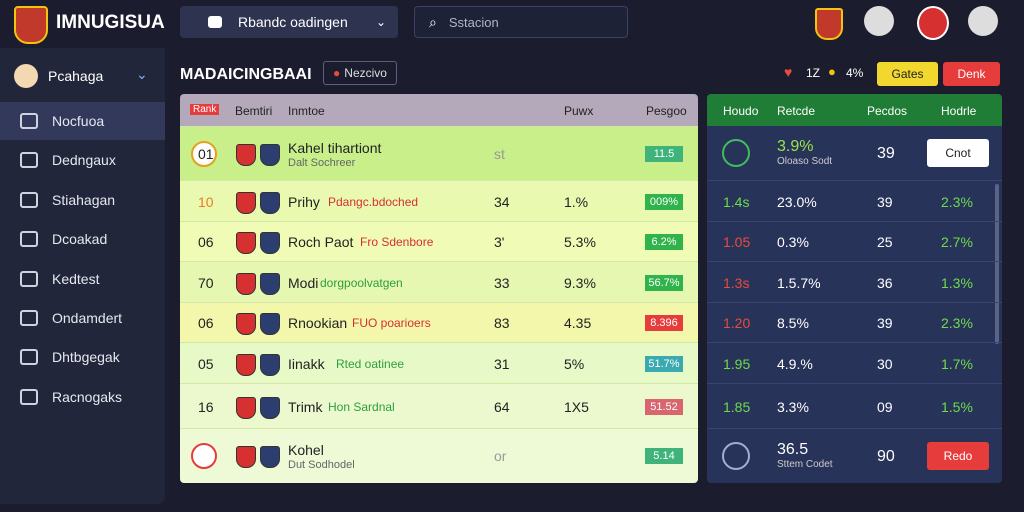 Image resolution: width=1024 pixels, height=512 pixels. What do you see at coordinates (854, 282) in the screenshot?
I see `panel-row: 1.3s 1.5.7% 36 1.3%` at bounding box center [854, 282].